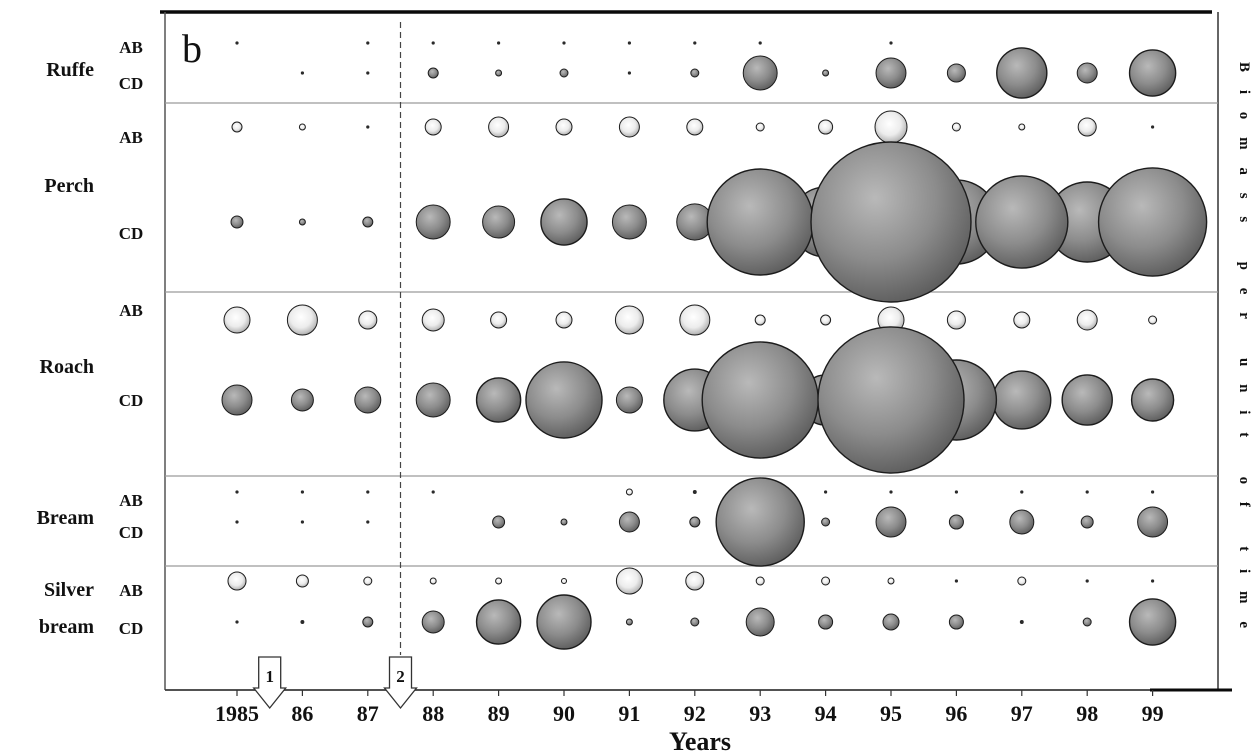  I want to click on bubble-ruffe-cd-1990, so click(564, 73).